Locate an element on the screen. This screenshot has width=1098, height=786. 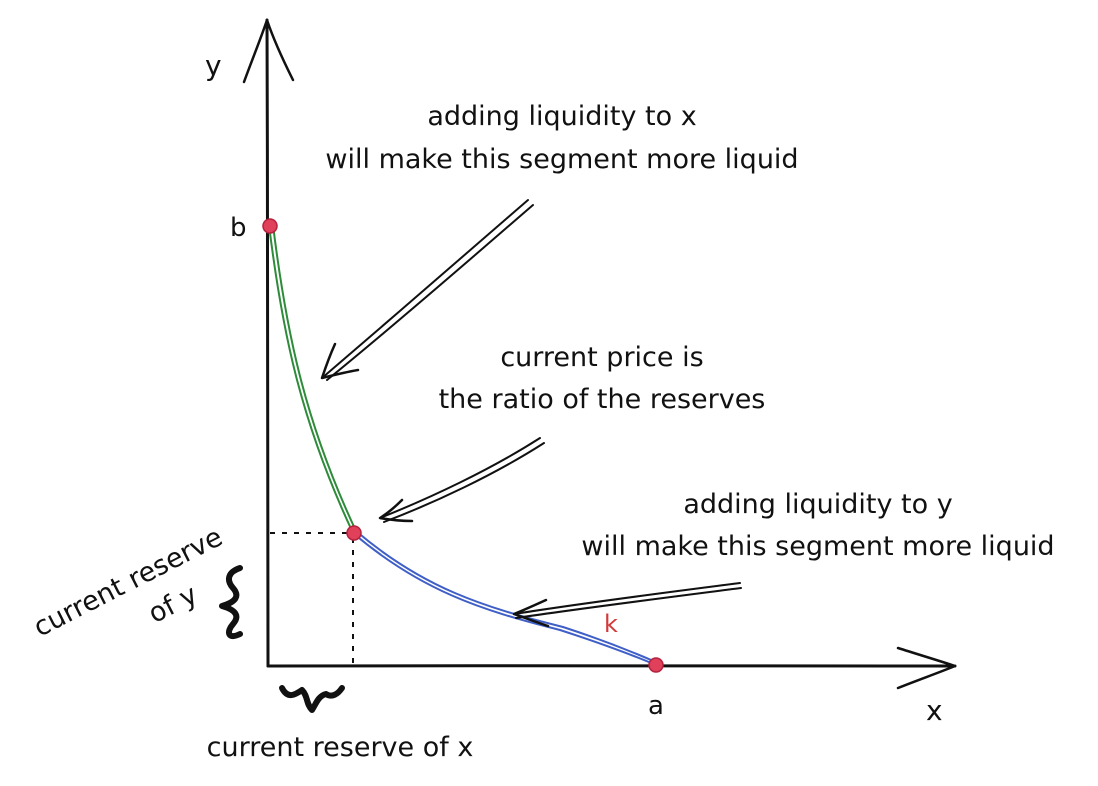
reserve-y-label: current reserve of y is located at coordinates (128, 583).